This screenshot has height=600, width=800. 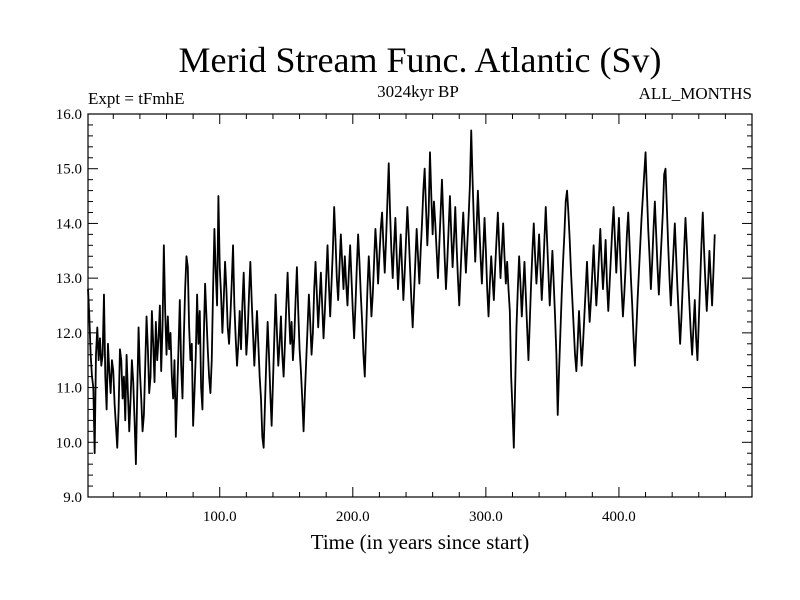 What do you see at coordinates (69, 279) in the screenshot?
I see `y-tick-label: 13.0` at bounding box center [69, 279].